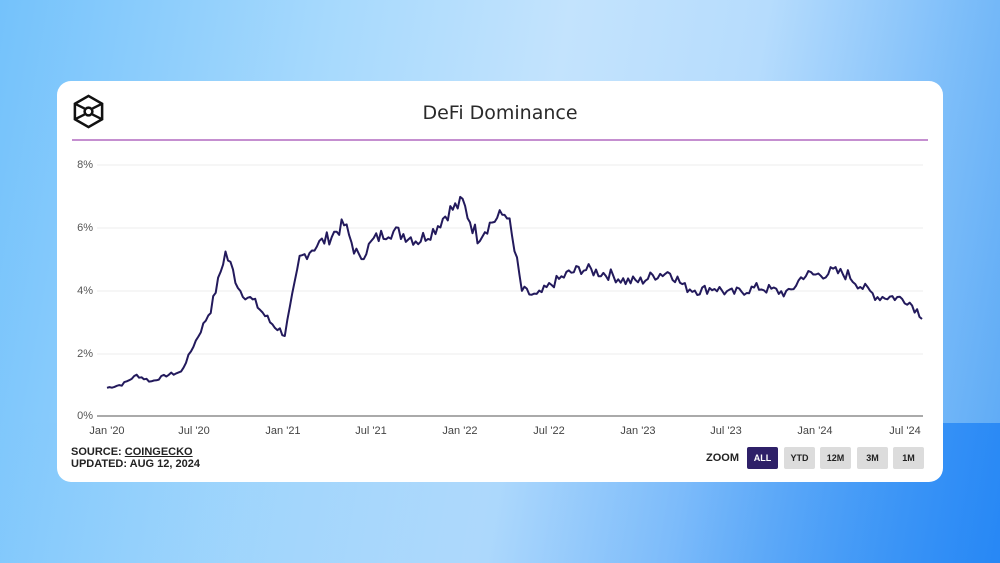 The width and height of the screenshot is (1000, 563). I want to click on title-divider, so click(500, 140).